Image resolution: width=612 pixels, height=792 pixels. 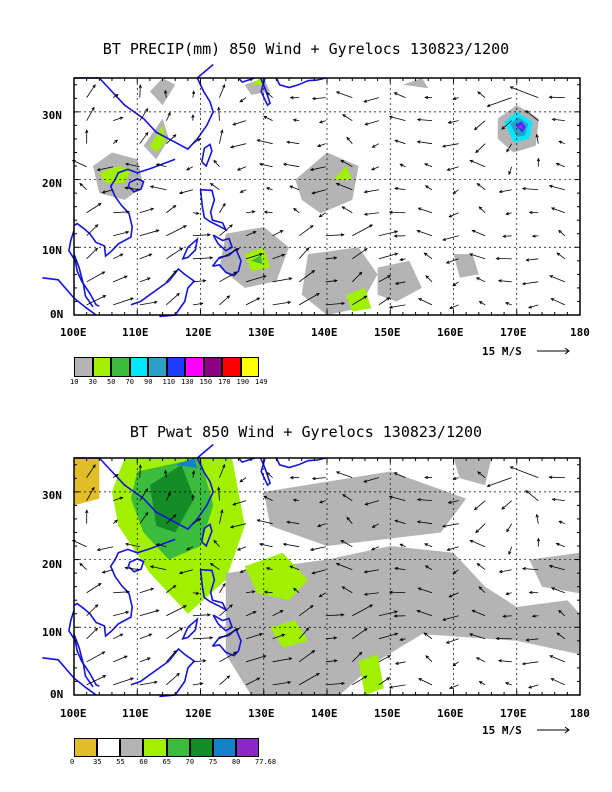 I want to click on panel2-lat-30: 30N, so click(x=52, y=495).